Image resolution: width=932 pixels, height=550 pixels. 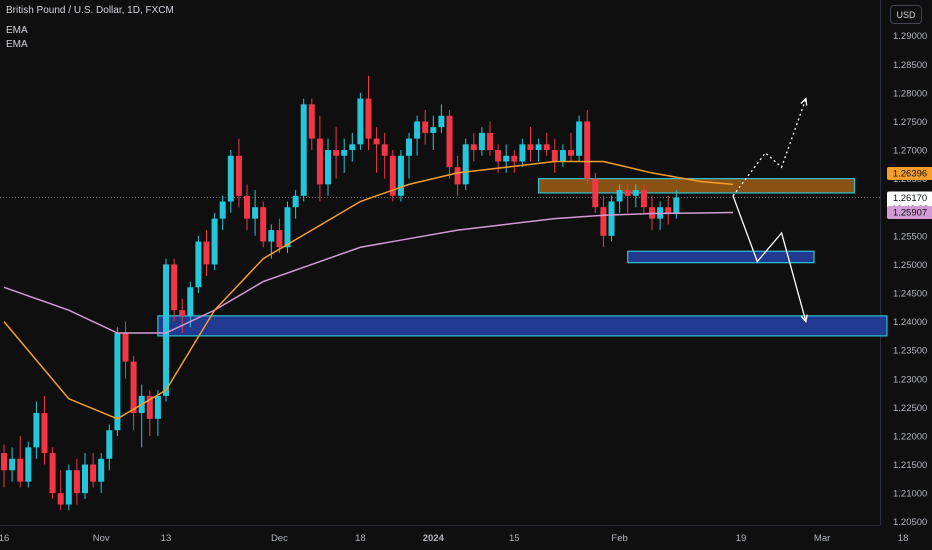 What do you see at coordinates (910, 436) in the screenshot?
I see `y-tick-label: 1.22000` at bounding box center [910, 436].